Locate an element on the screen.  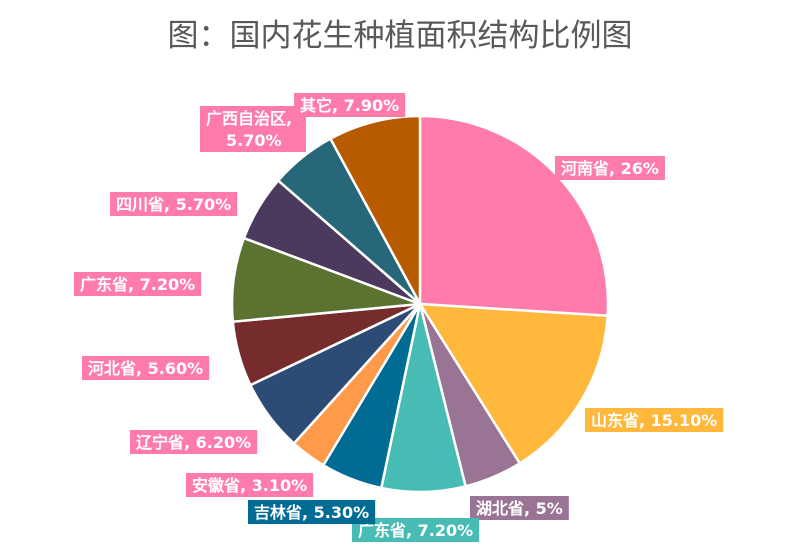
slice-label-7: 河北省, 5.60% is located at coordinates (146, 368).